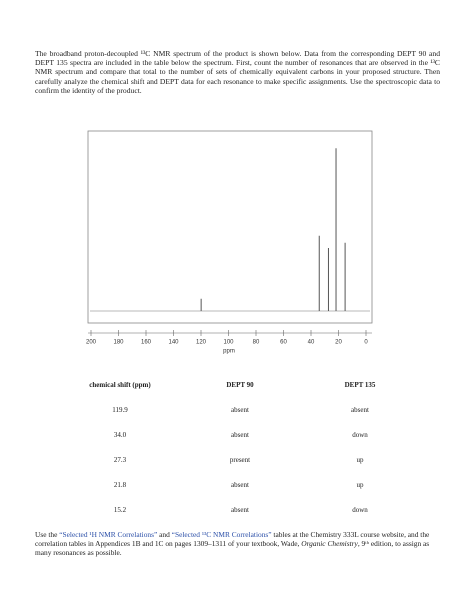  What do you see at coordinates (120, 384) in the screenshot?
I see `header-cell: chemical shift (ppm)` at bounding box center [120, 384].